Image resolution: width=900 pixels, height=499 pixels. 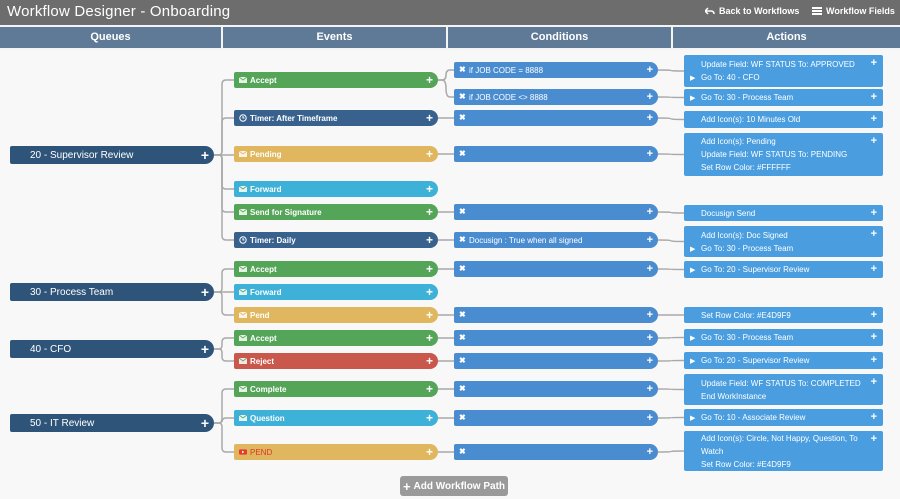 What do you see at coordinates (336, 452) in the screenshot?
I see `event-node: PEND +` at bounding box center [336, 452].